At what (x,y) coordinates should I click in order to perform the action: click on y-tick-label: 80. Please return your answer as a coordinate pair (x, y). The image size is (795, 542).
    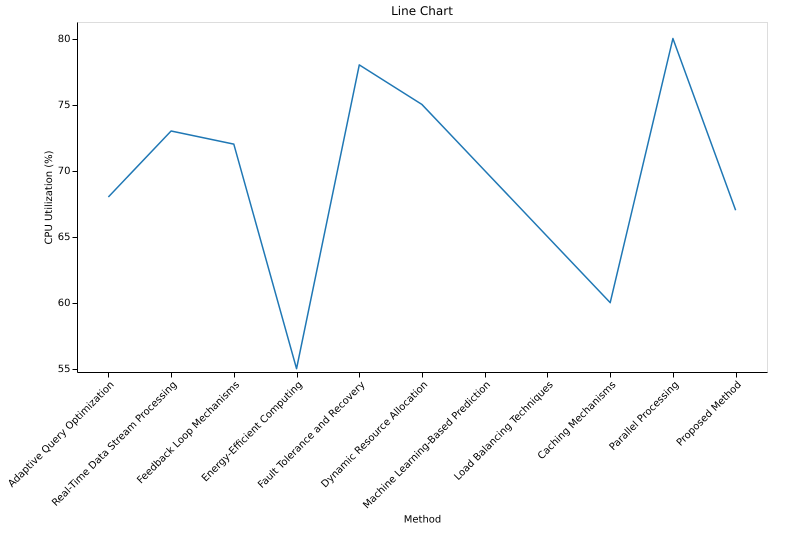
    Looking at the image, I should click on (64, 40).